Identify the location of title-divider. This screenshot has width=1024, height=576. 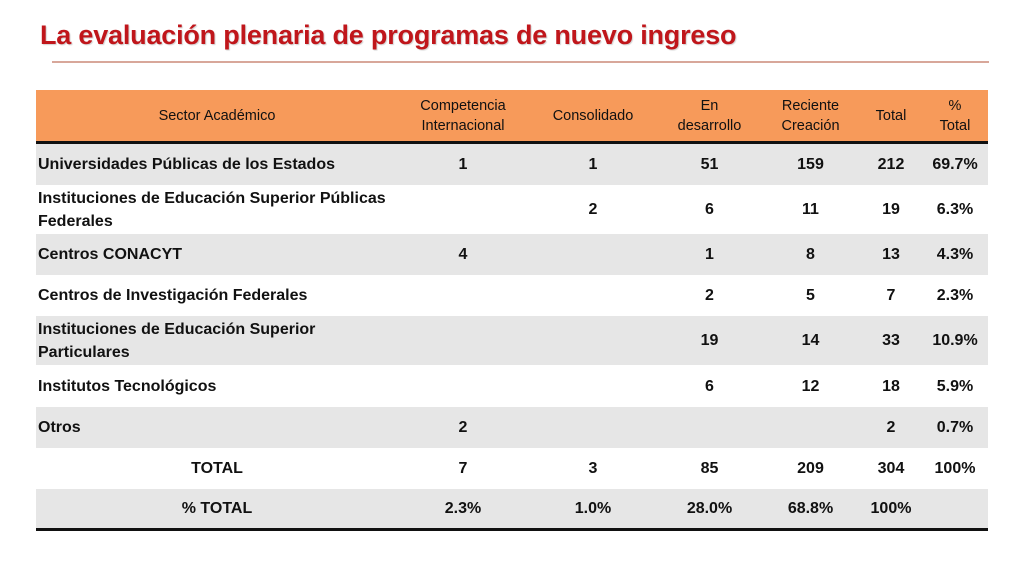
(520, 62).